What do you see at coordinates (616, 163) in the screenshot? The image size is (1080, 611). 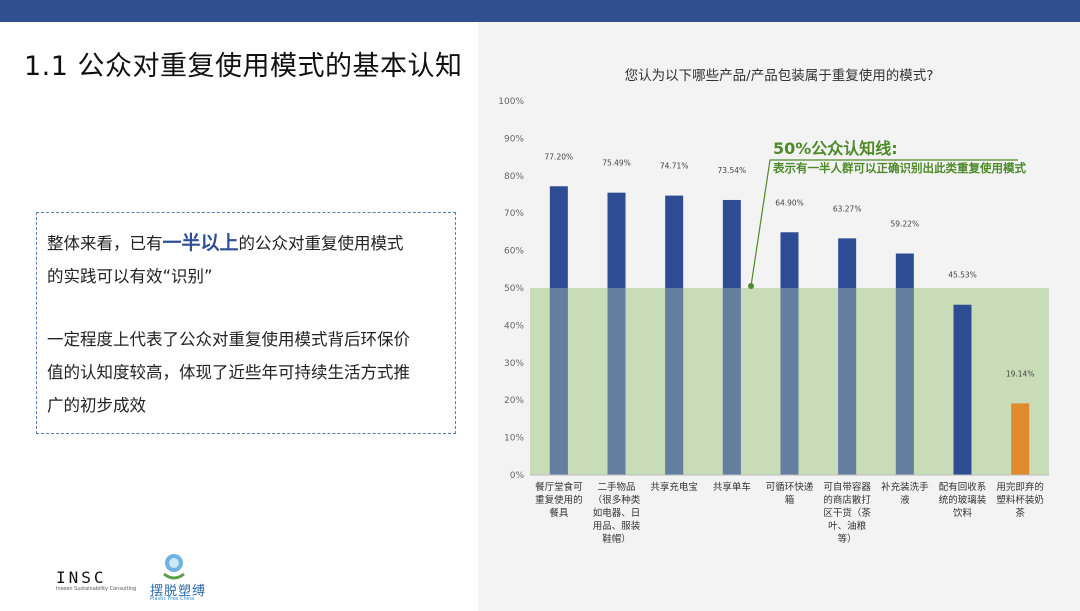 I see `data-label: 75.49%` at bounding box center [616, 163].